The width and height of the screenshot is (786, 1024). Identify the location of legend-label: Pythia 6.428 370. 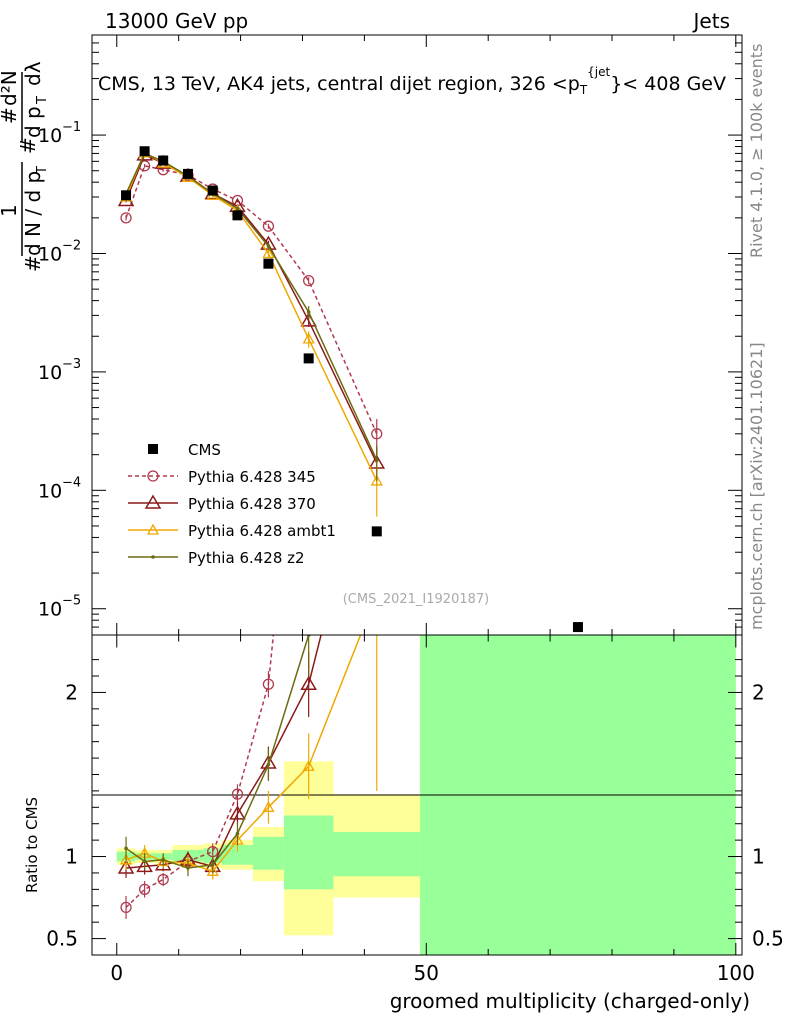
(252, 504).